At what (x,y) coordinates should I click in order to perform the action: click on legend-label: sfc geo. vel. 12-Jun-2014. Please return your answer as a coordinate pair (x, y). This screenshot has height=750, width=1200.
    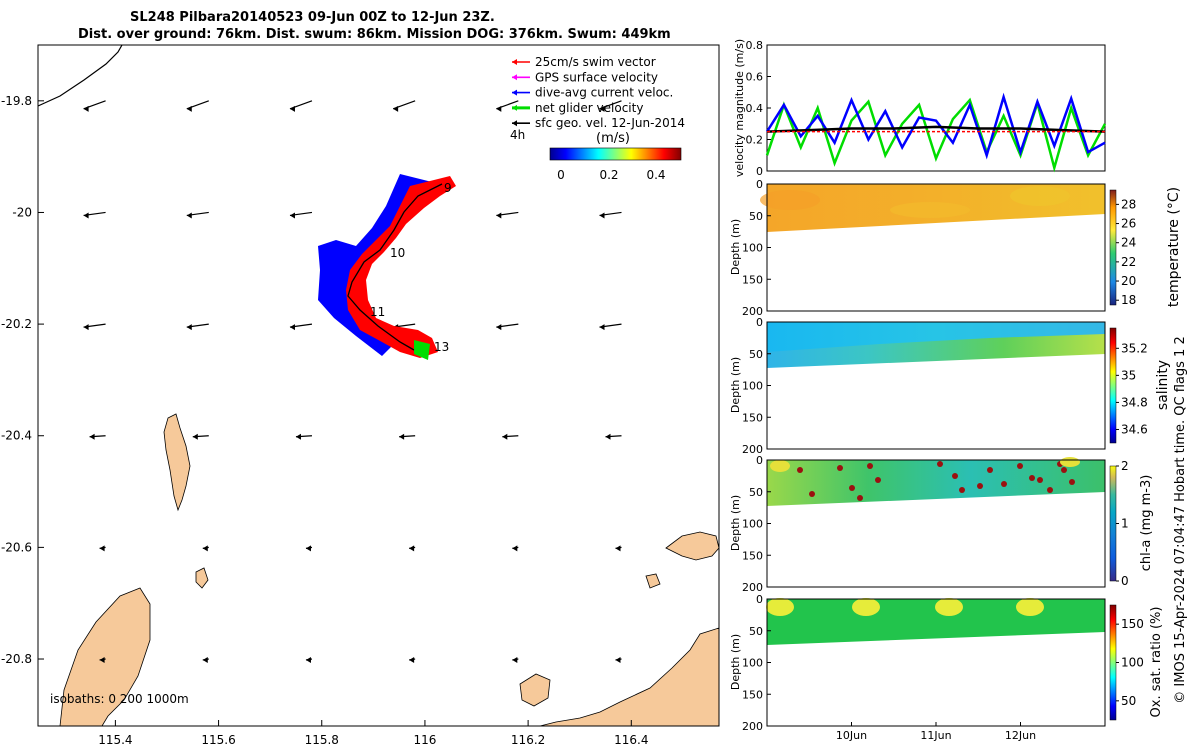
    Looking at the image, I should click on (610, 123).